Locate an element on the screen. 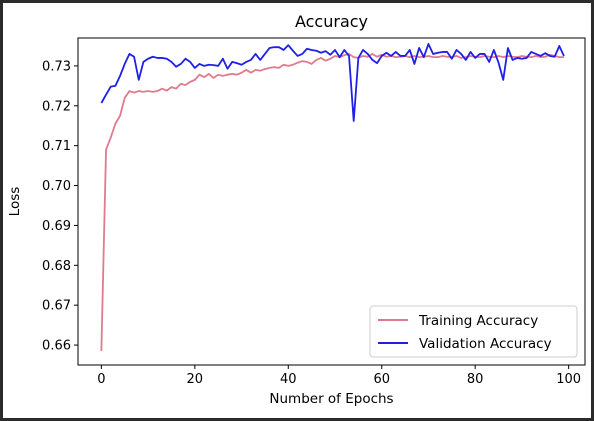 Image resolution: width=594 pixels, height=421 pixels. y-tick-label: 0.69 is located at coordinates (56, 226).